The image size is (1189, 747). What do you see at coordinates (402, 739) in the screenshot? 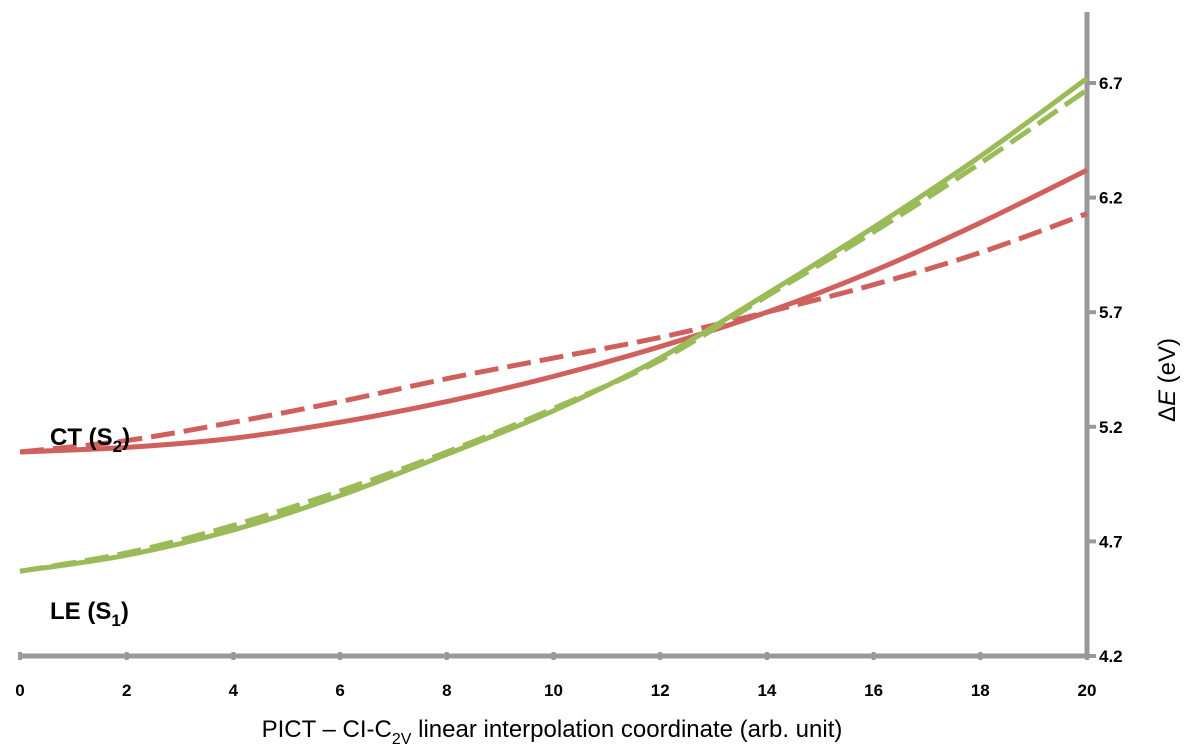
I see `x-axis-title-sub: 2V` at bounding box center [402, 739].